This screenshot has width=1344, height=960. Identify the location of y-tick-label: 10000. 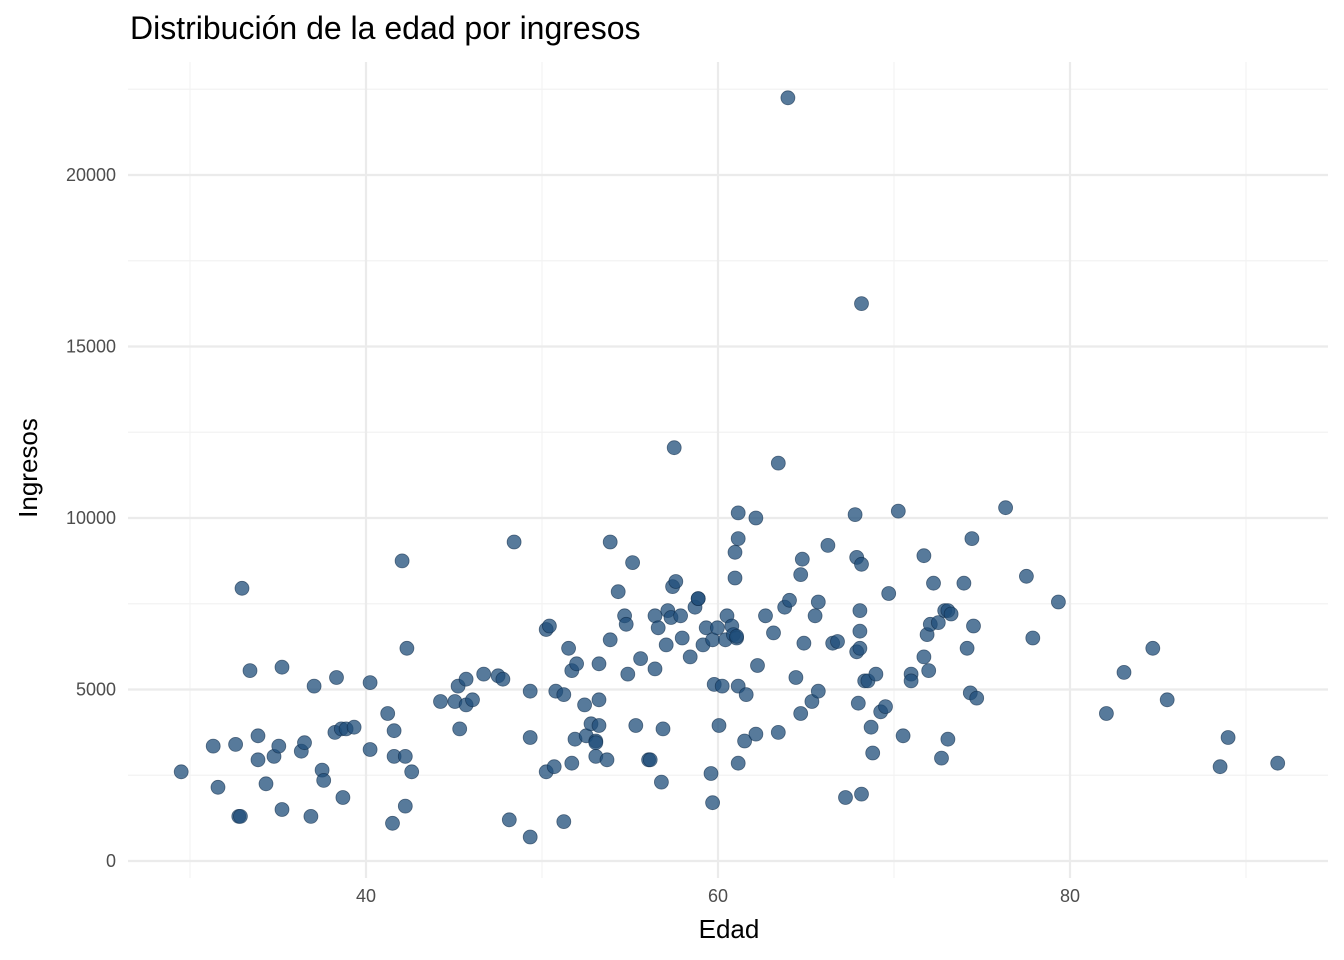
(91, 518).